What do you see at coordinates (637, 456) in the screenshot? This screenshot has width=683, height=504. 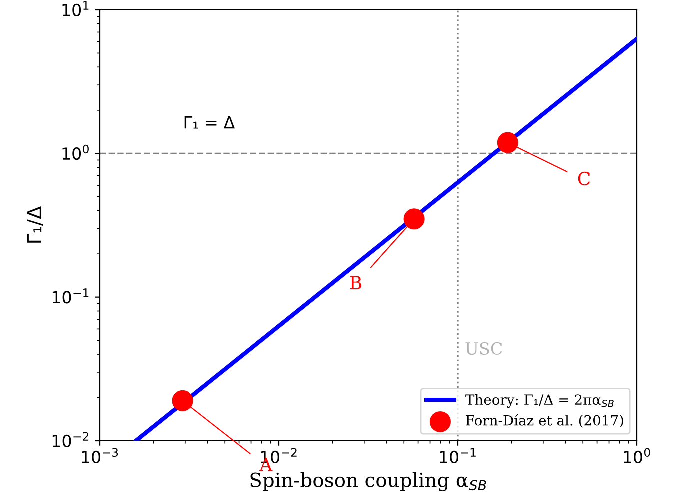 I see `x-tick-label: 10$^{0}$` at bounding box center [637, 456].